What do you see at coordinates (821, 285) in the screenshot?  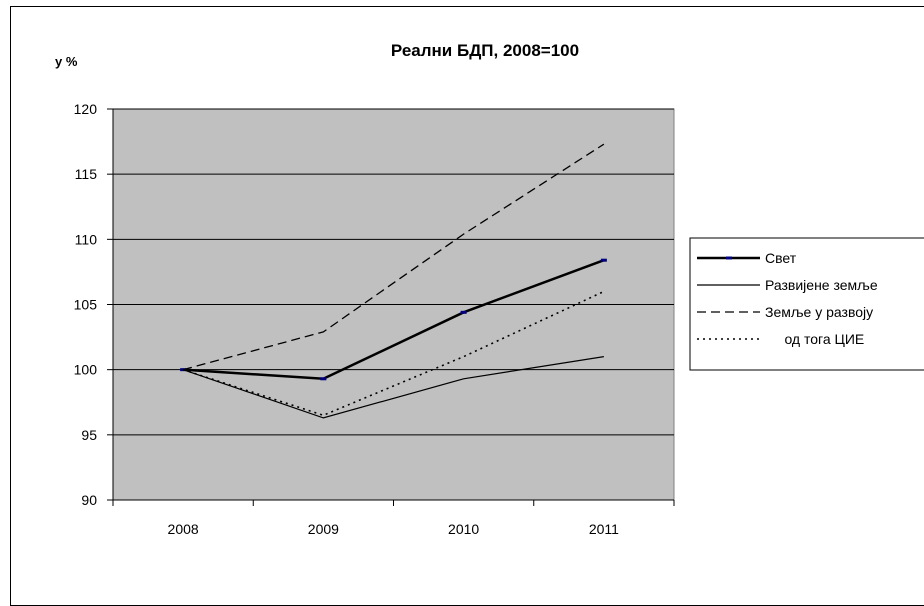 I see `legend-label: Развијене земље` at bounding box center [821, 285].